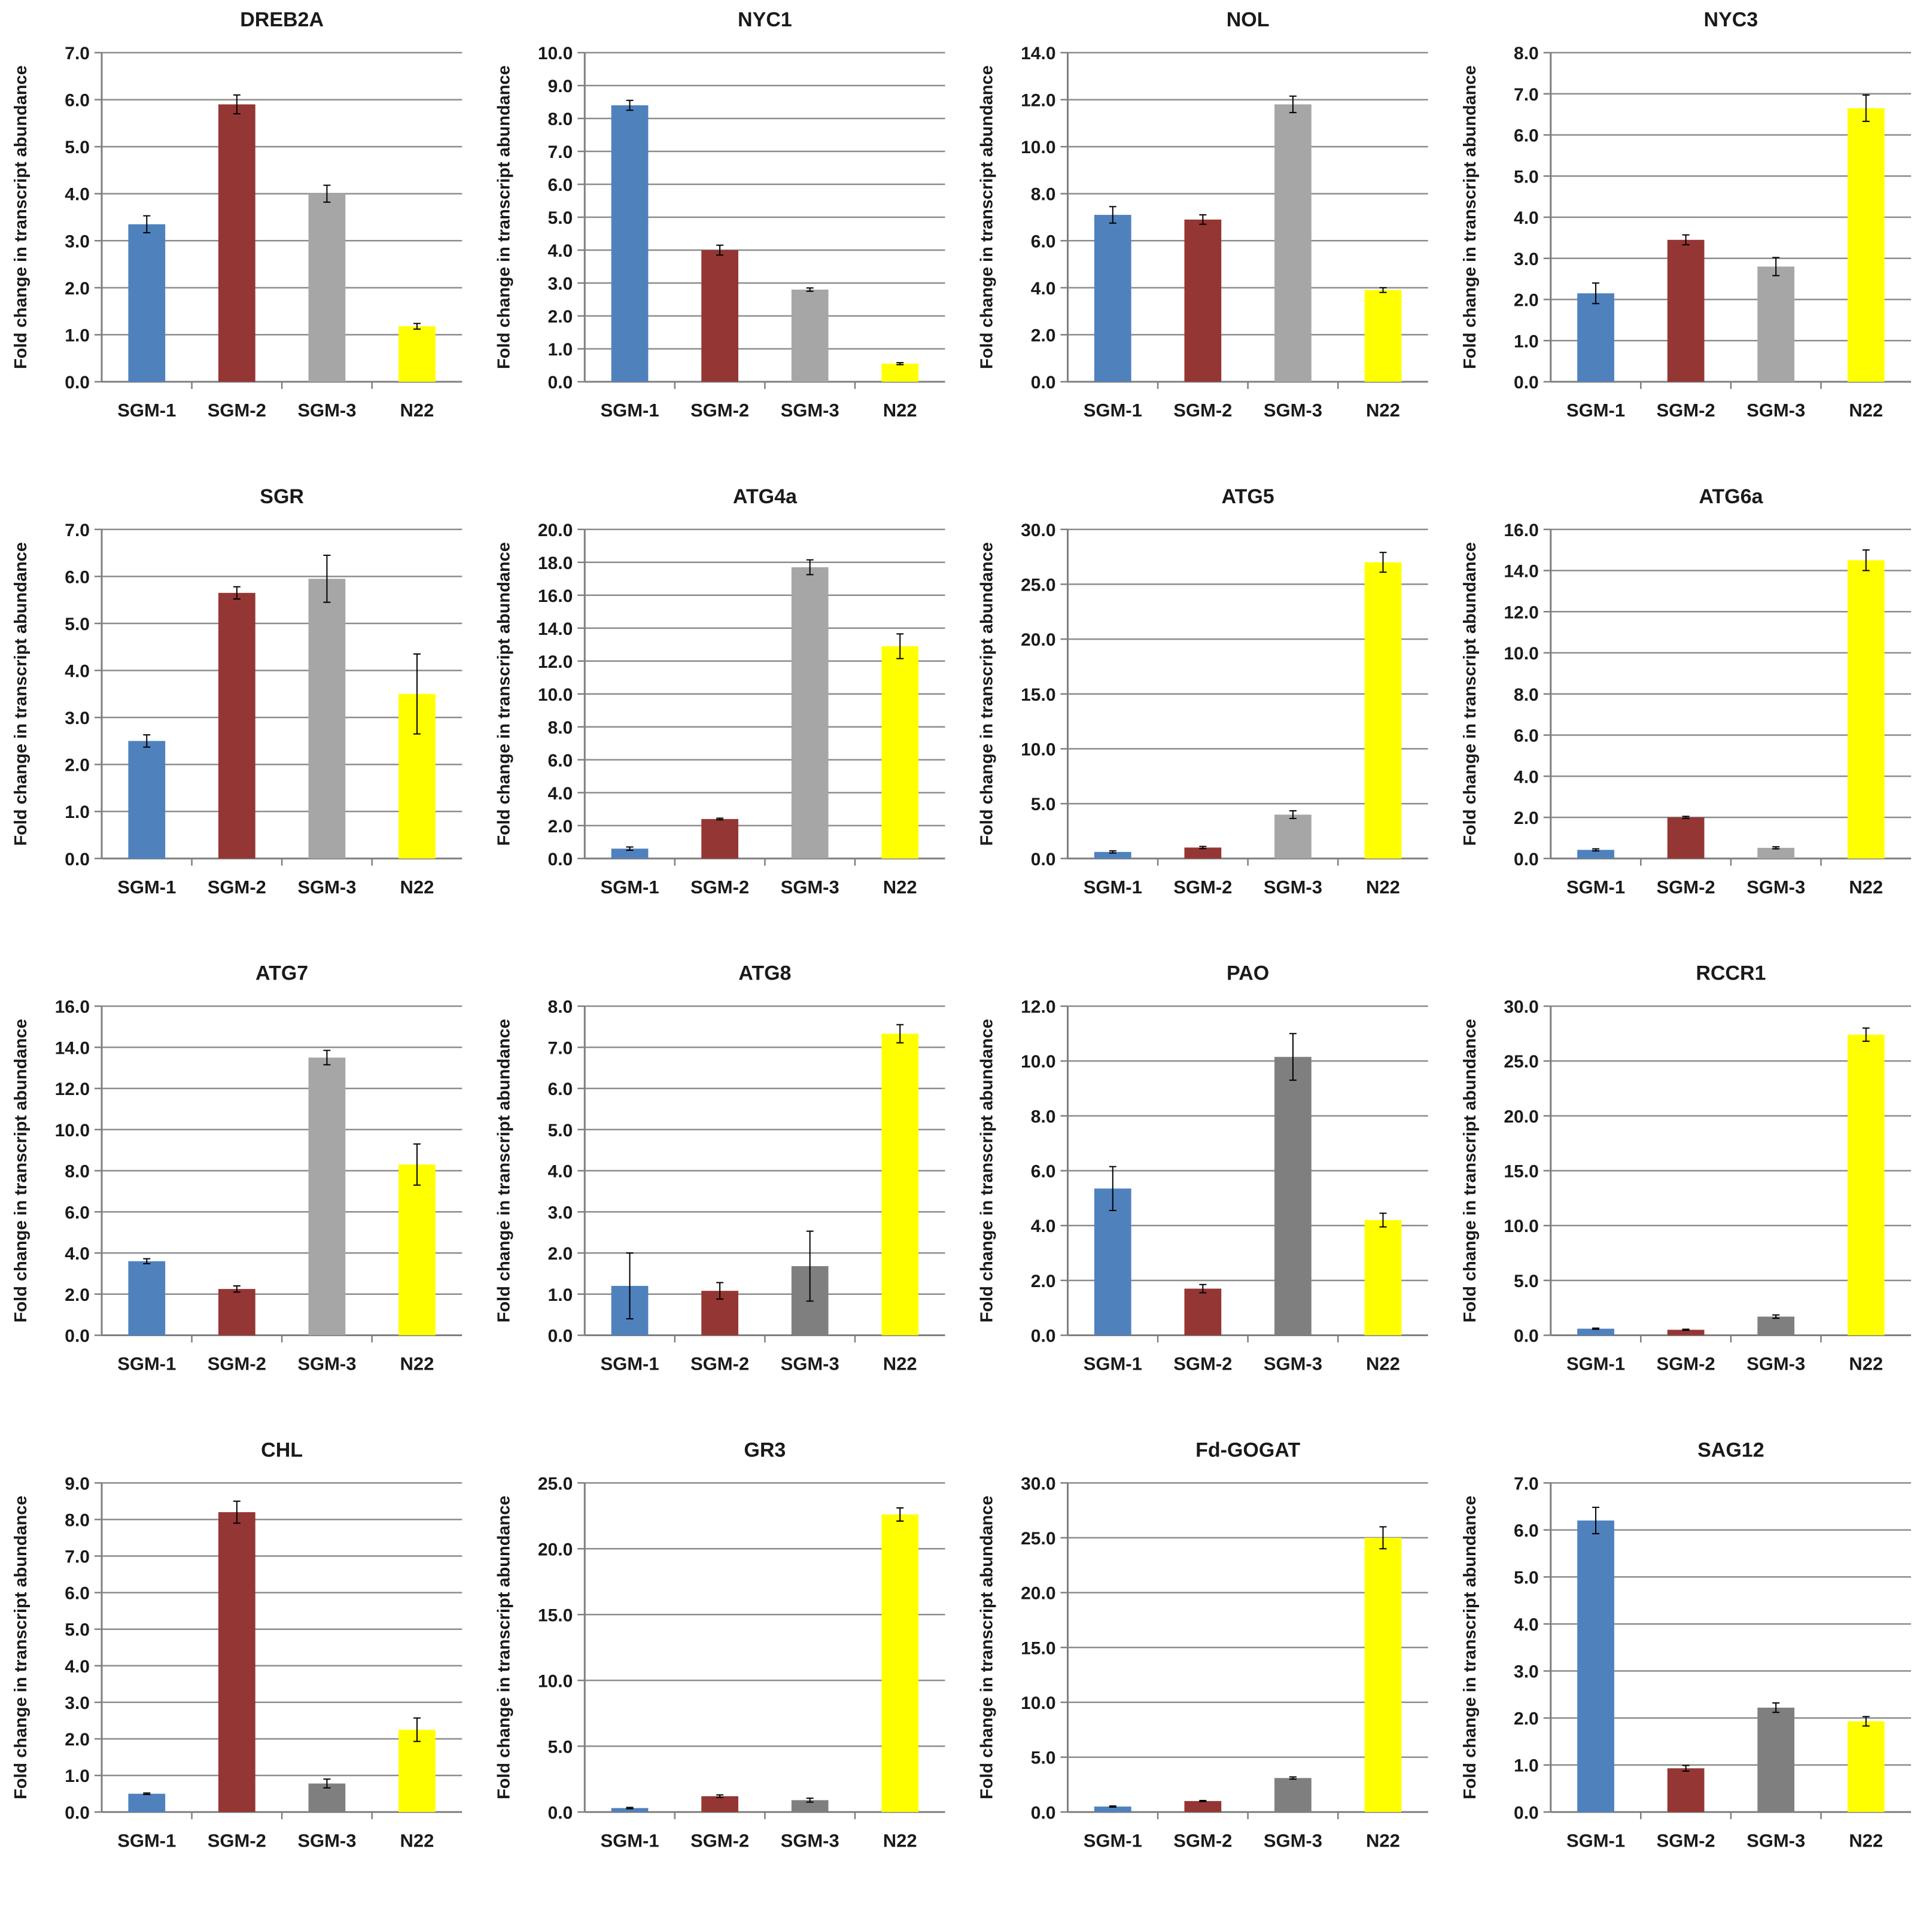  What do you see at coordinates (1731, 496) in the screenshot?
I see `chart-title: ATG6a` at bounding box center [1731, 496].